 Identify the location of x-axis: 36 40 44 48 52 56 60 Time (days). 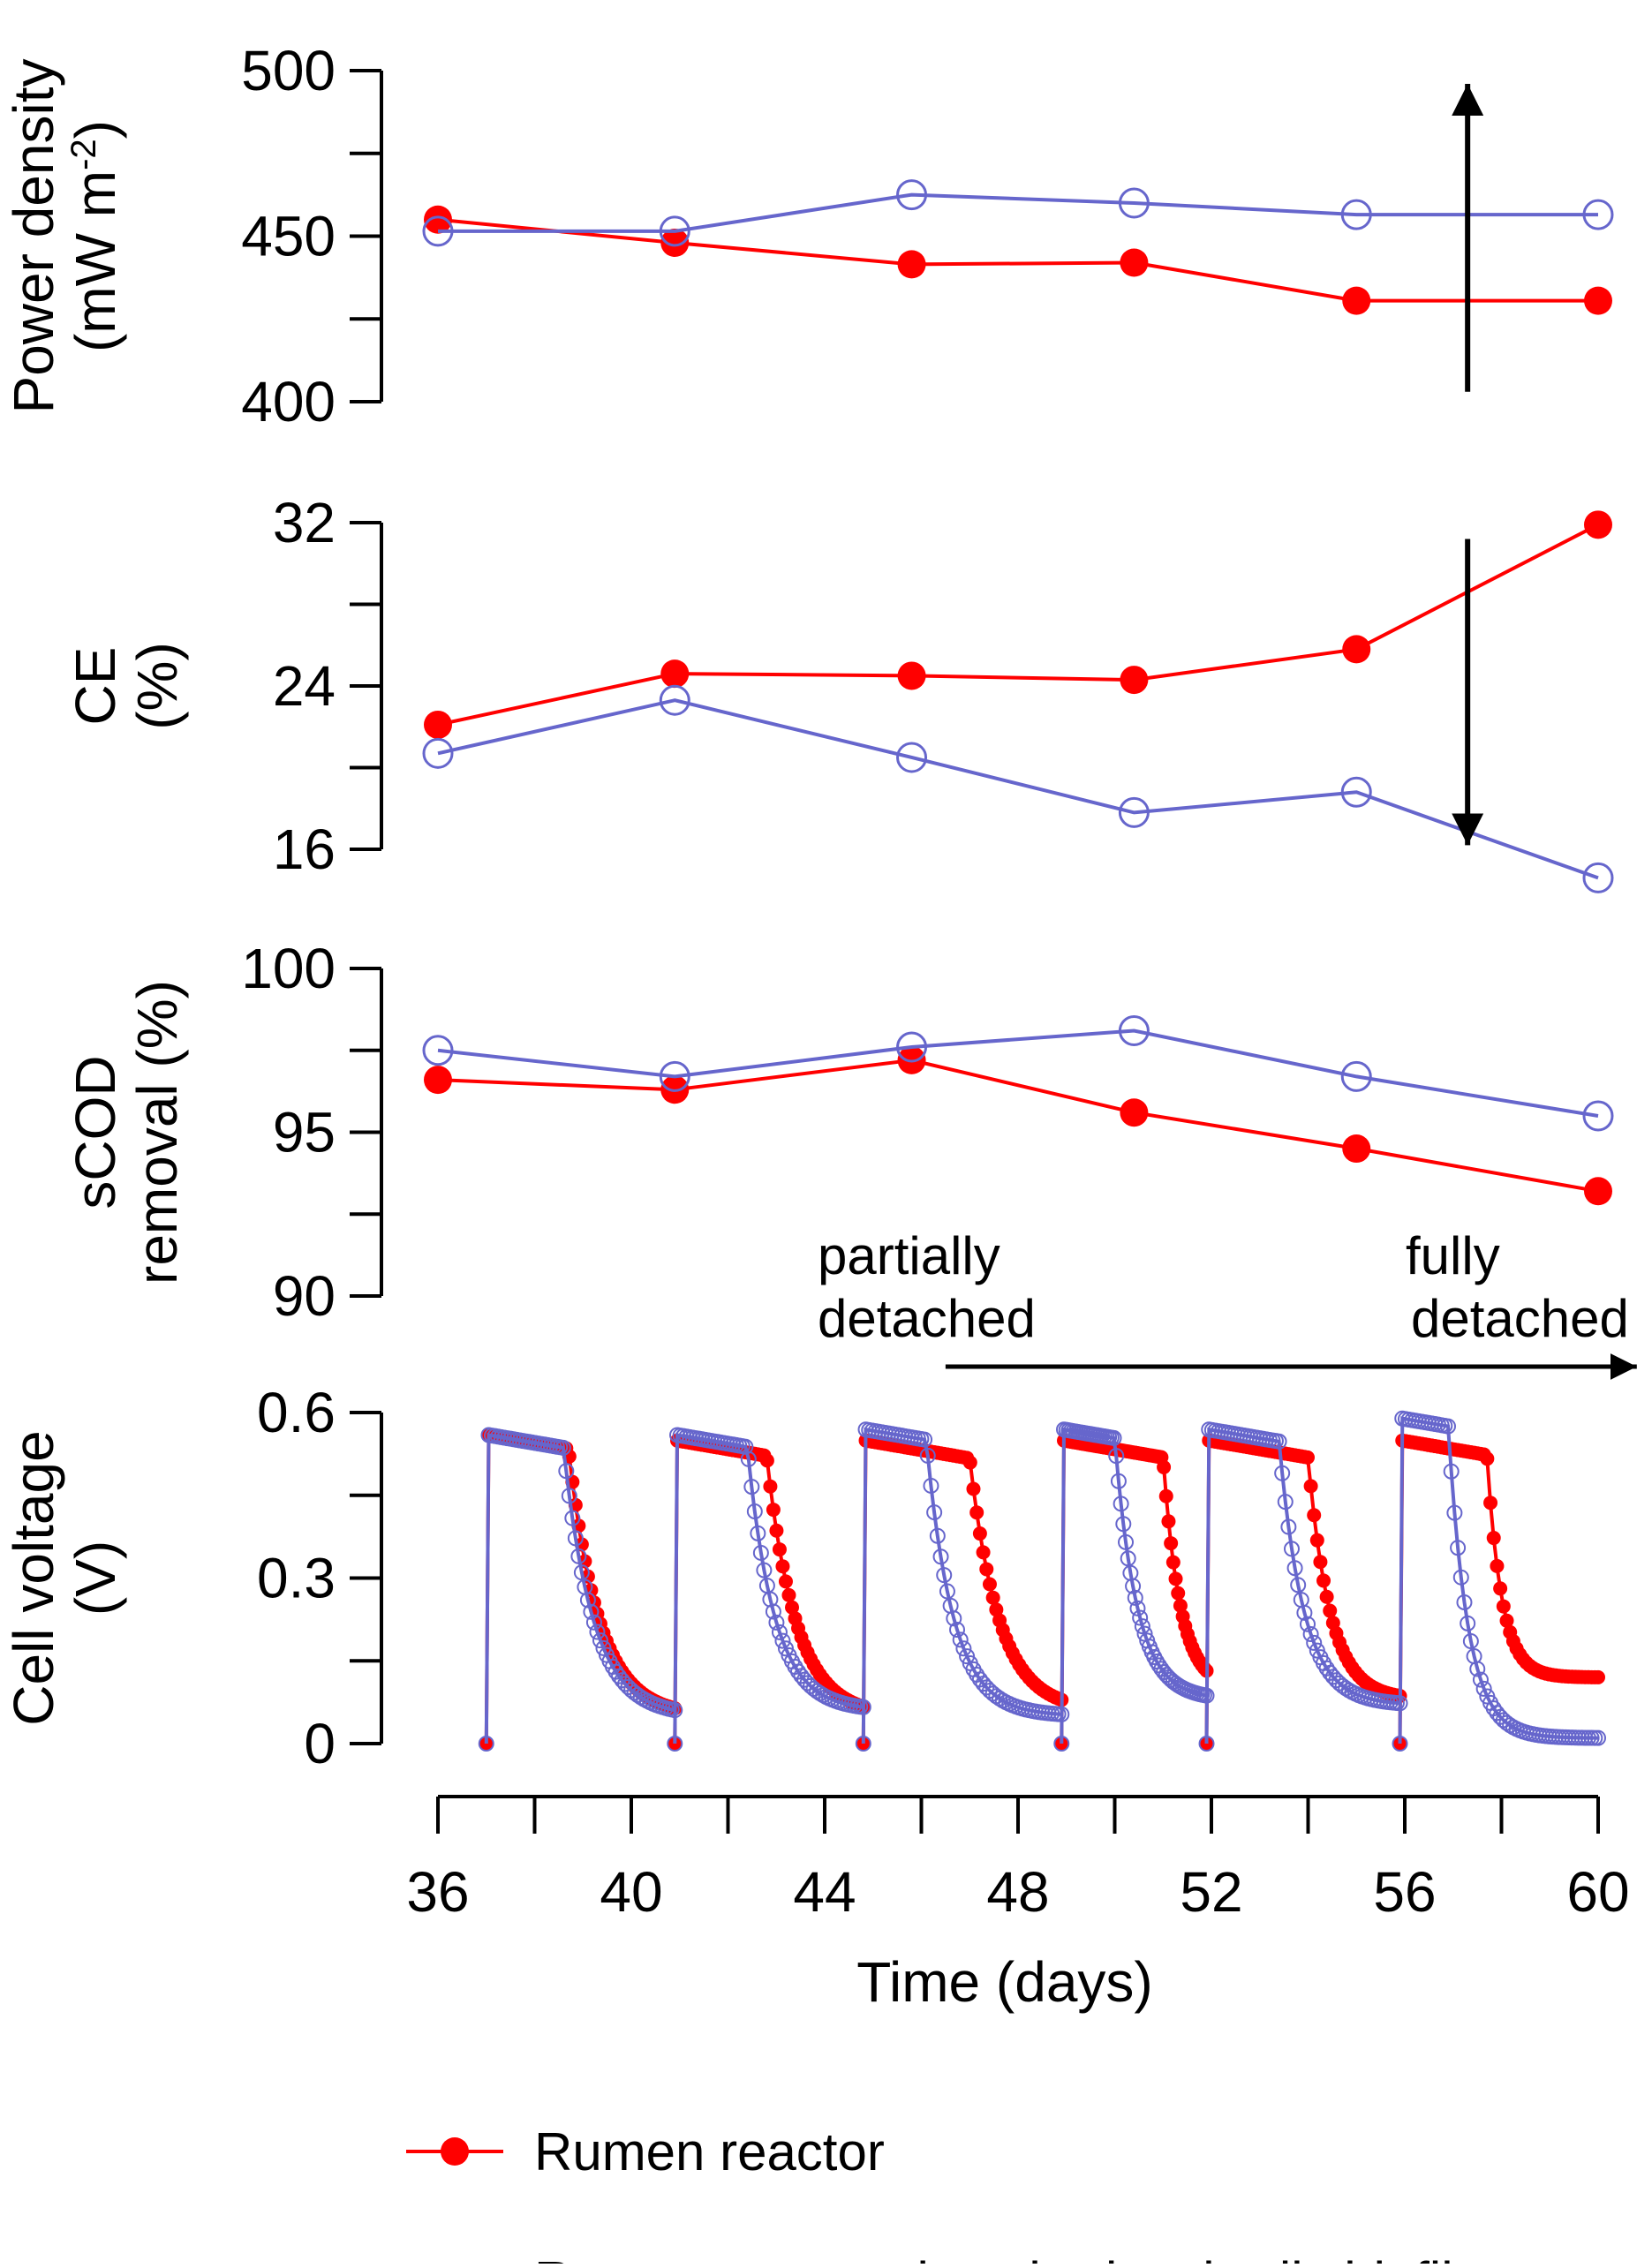
(1018, 1904).